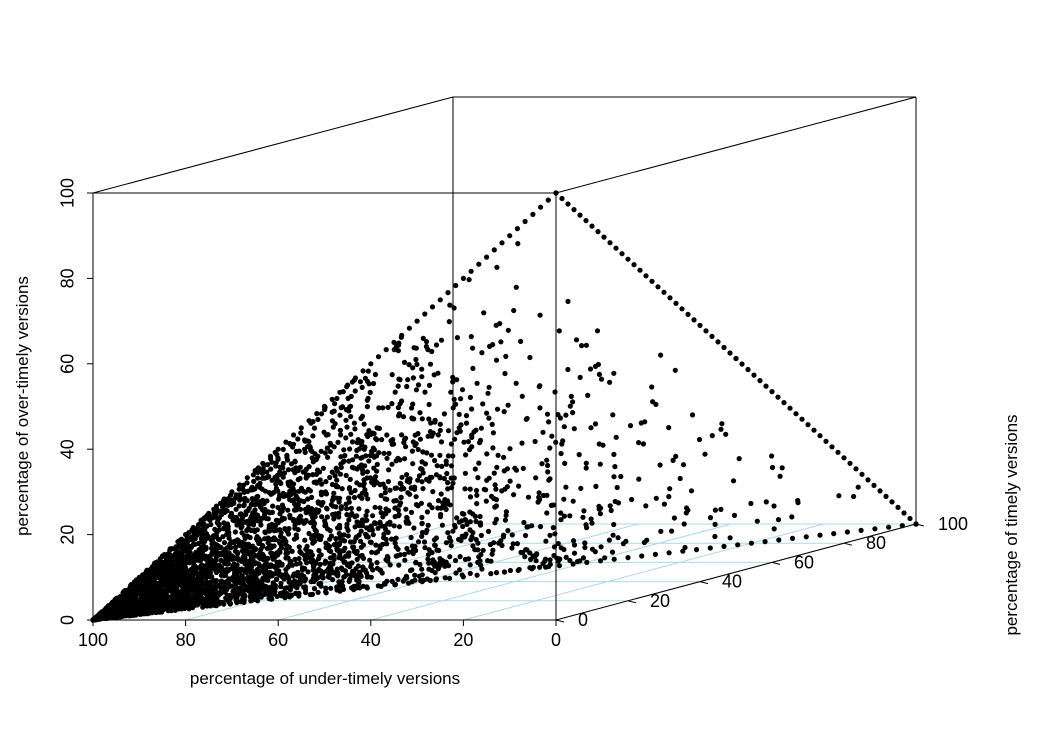 The image size is (1050, 738). What do you see at coordinates (776, 563) in the screenshot?
I see `y-tick` at bounding box center [776, 563].